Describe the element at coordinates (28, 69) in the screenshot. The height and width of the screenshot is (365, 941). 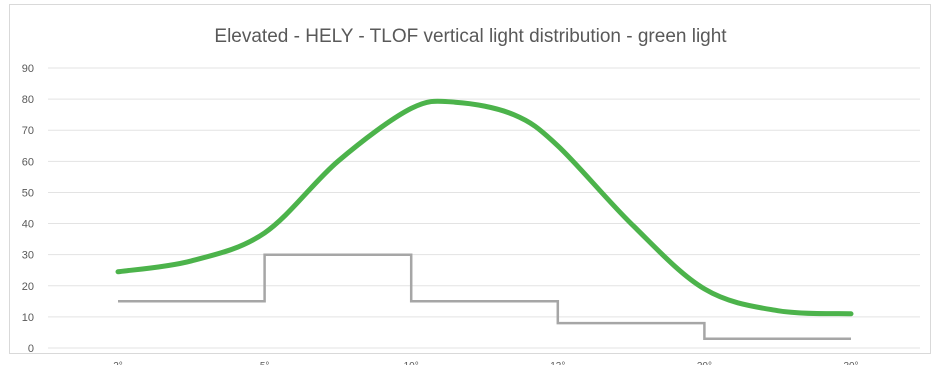
I see `y-tick-label: 90` at that location.